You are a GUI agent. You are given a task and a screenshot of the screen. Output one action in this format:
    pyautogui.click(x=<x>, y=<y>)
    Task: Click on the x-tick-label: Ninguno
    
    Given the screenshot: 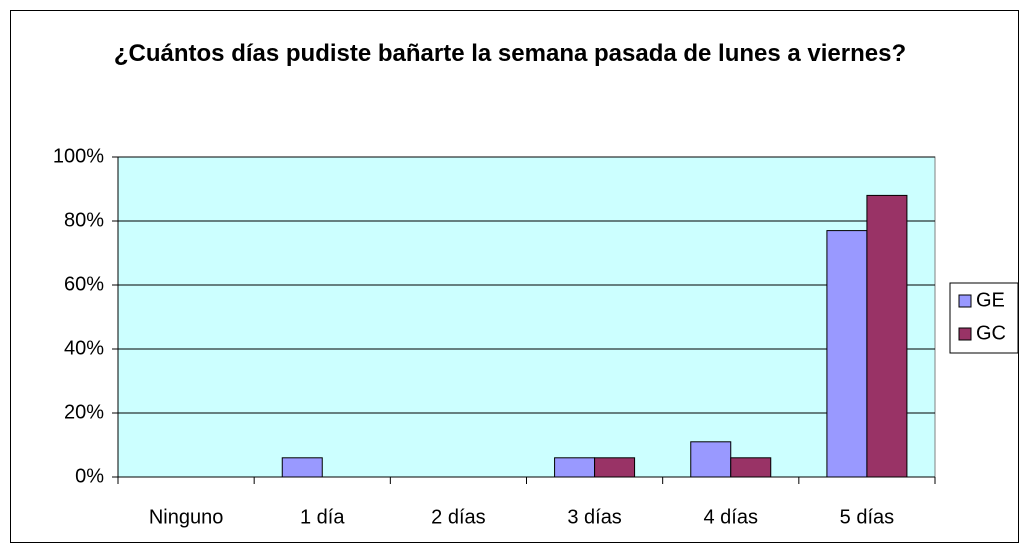 What is the action you would take?
    pyautogui.click(x=186, y=517)
    